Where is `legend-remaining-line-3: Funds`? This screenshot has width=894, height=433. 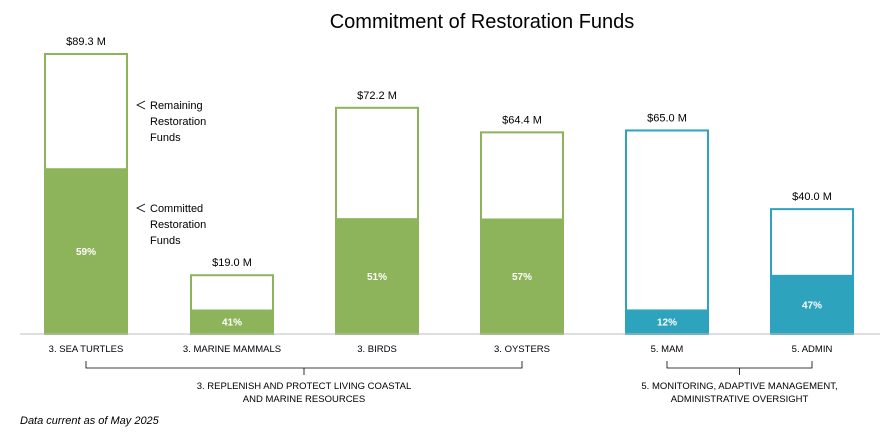 legend-remaining-line-3: Funds is located at coordinates (165, 138).